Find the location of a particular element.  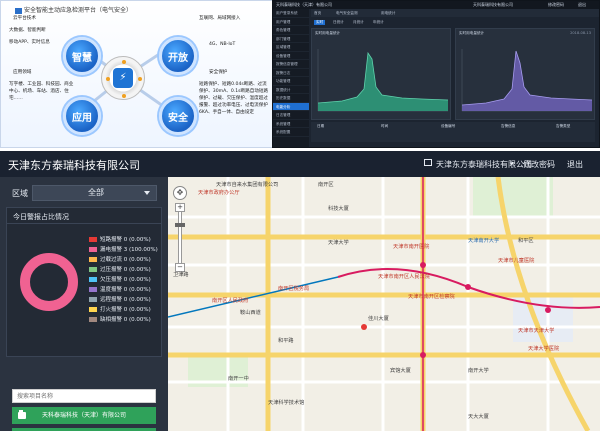

alarm-ratio-title: 今日警报占比情况 is located at coordinates (41, 217).